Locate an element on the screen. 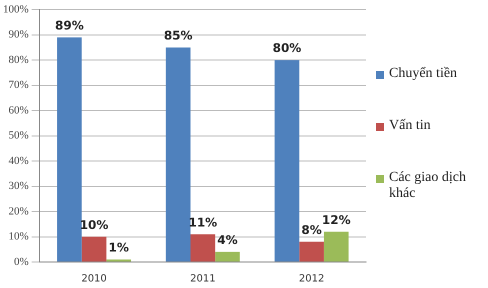 This screenshot has width=488, height=288. y-tick-label: 90% is located at coordinates (18, 34).